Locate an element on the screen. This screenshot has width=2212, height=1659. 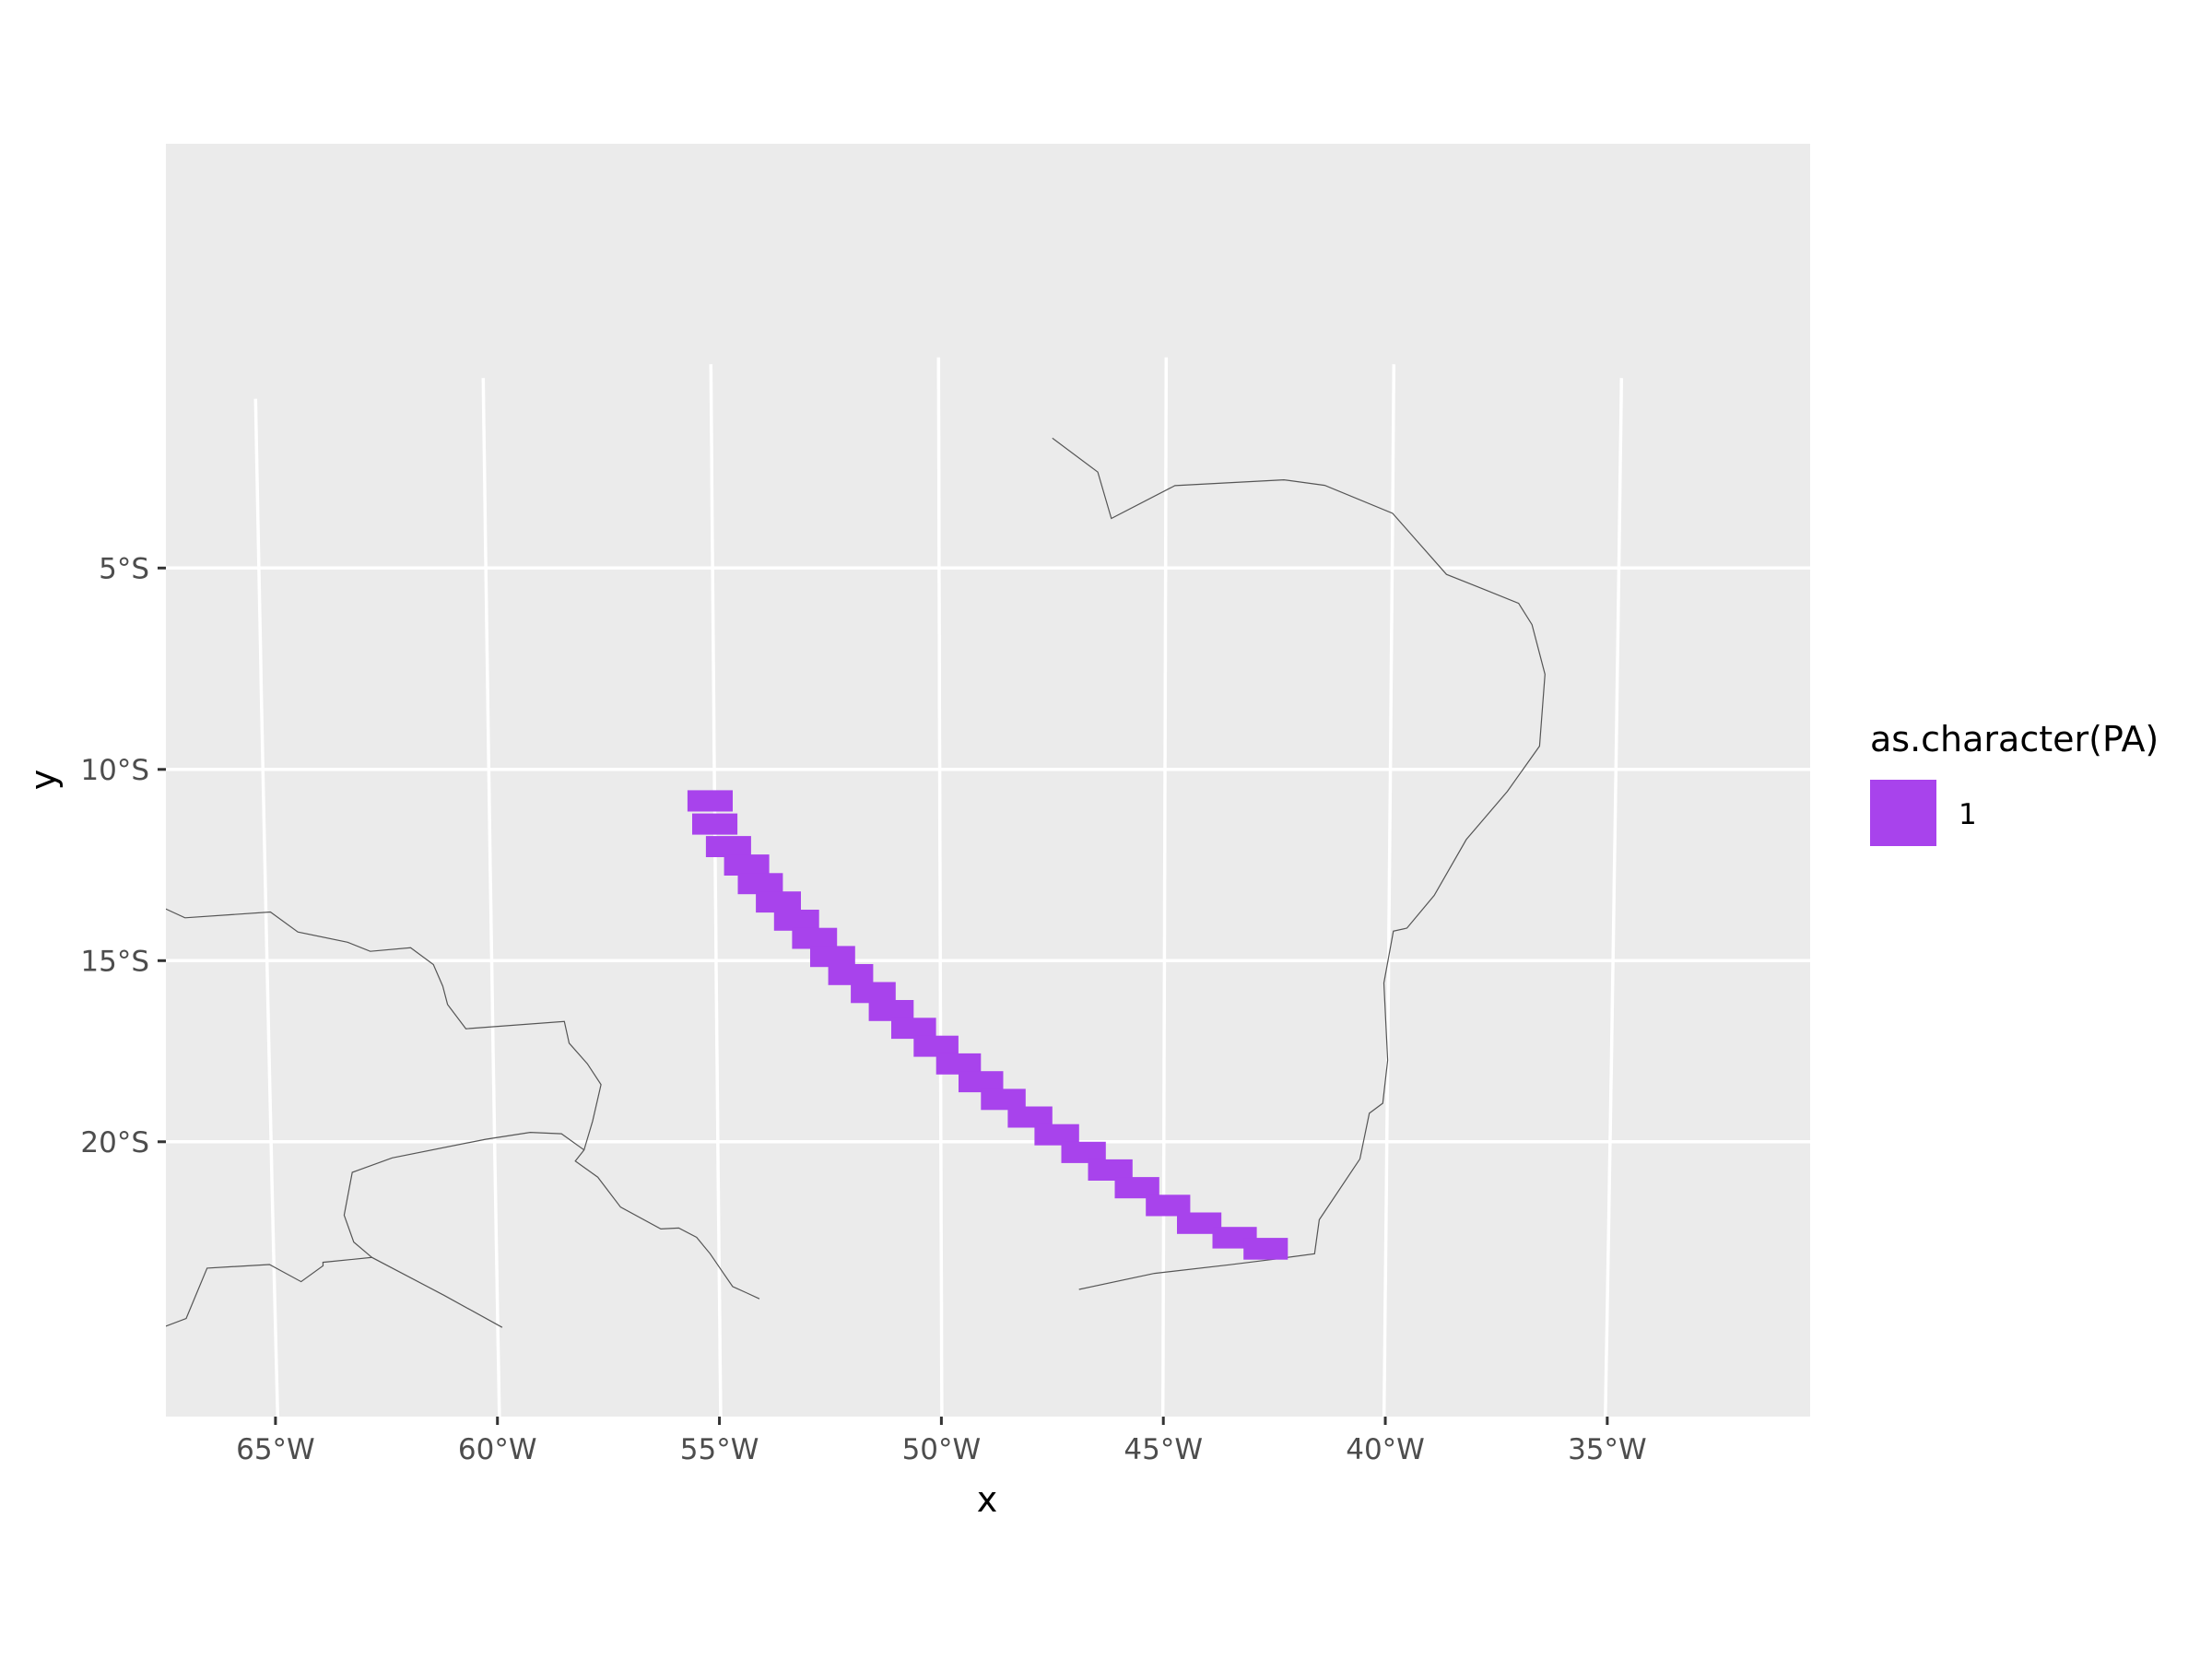
y-tick-label-15°S: 15°S is located at coordinates (114, 961).